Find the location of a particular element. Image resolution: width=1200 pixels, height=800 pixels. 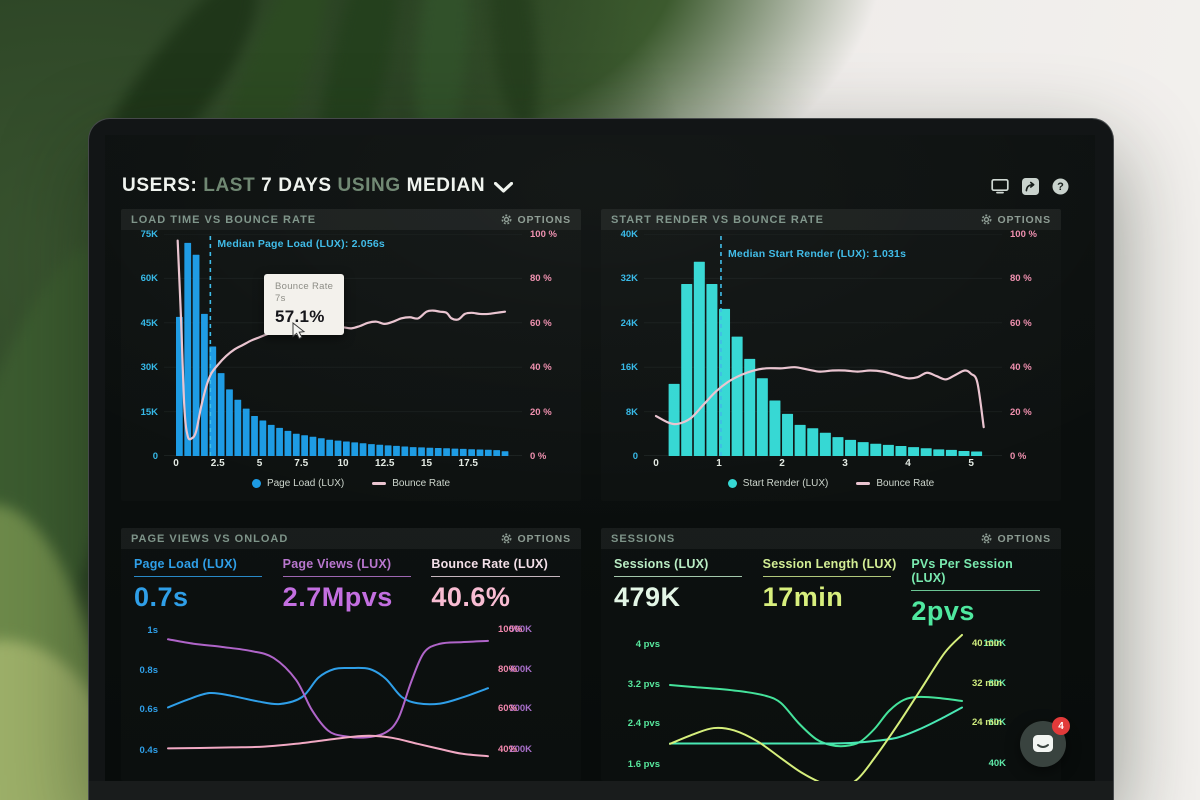

display-icon is located at coordinates (1000, 186).